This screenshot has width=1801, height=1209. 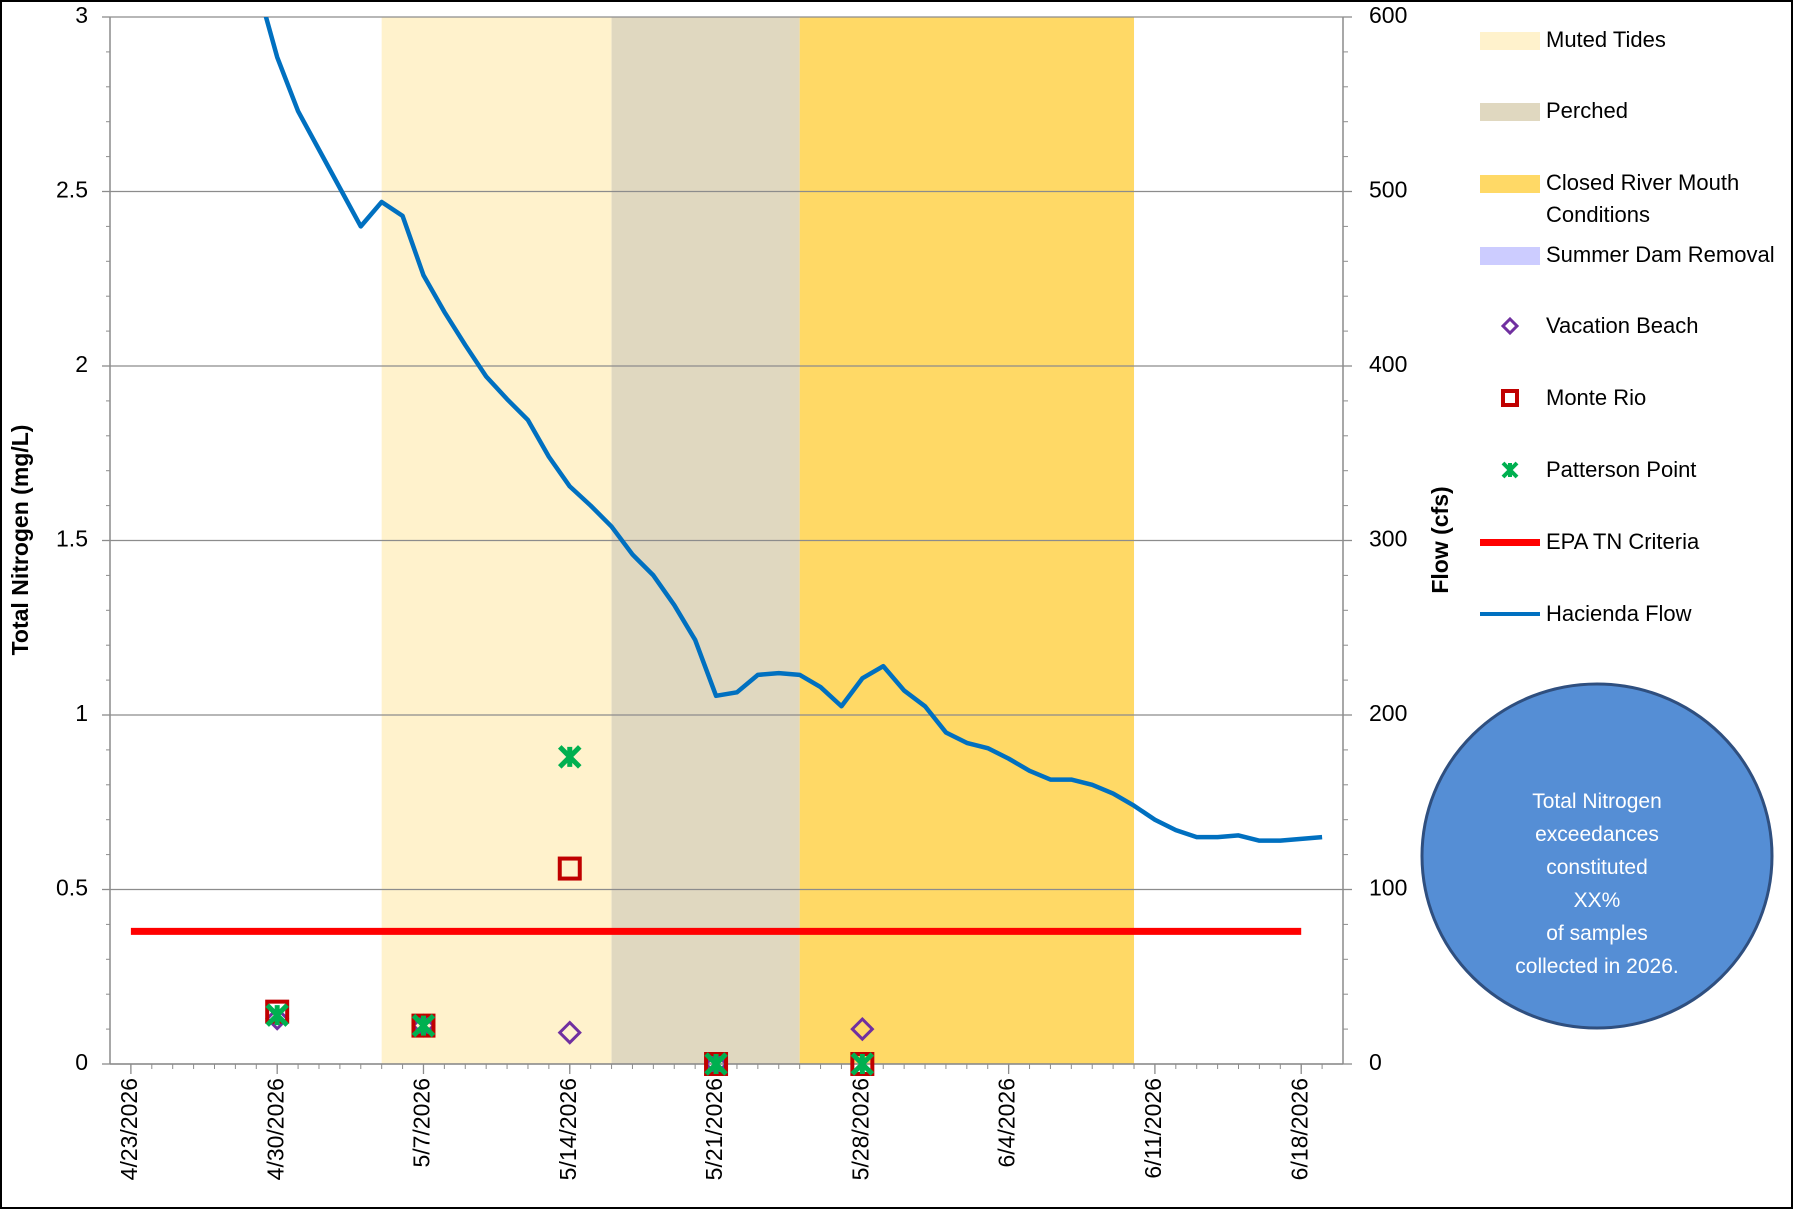 I want to click on y2-tick-label: 200, so click(x=1388, y=713).